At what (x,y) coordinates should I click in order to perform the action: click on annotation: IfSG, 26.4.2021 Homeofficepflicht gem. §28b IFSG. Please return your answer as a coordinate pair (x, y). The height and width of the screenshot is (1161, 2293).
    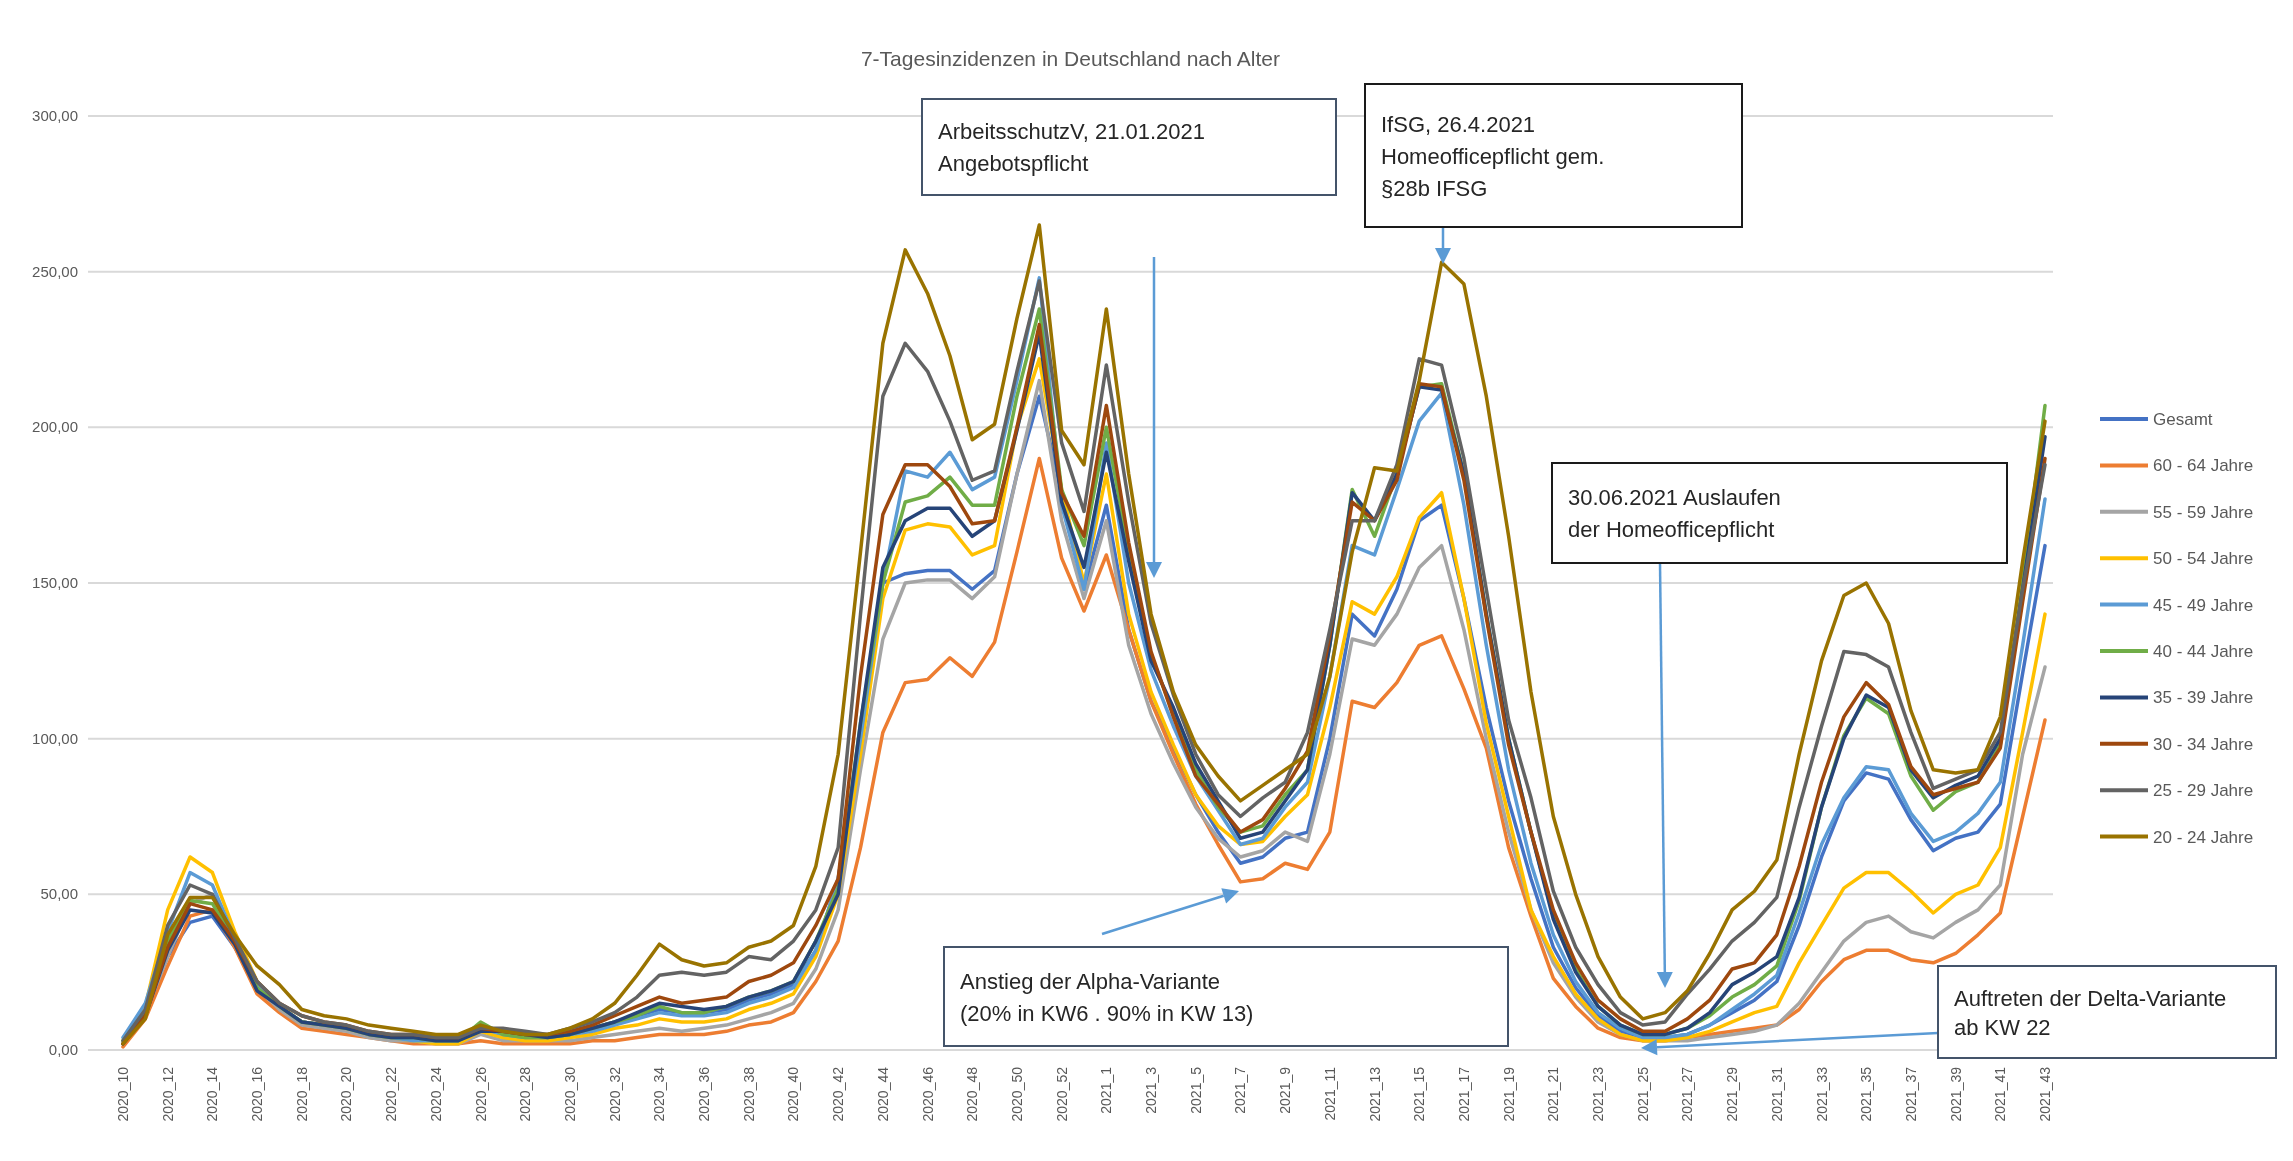
    Looking at the image, I should click on (1493, 156).